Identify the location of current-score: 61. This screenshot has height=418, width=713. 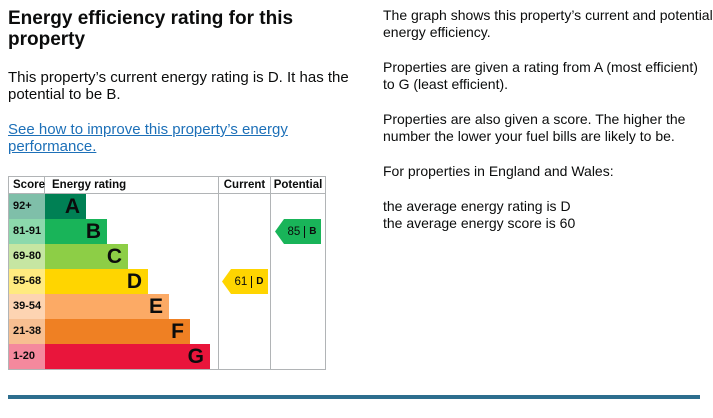
(241, 281).